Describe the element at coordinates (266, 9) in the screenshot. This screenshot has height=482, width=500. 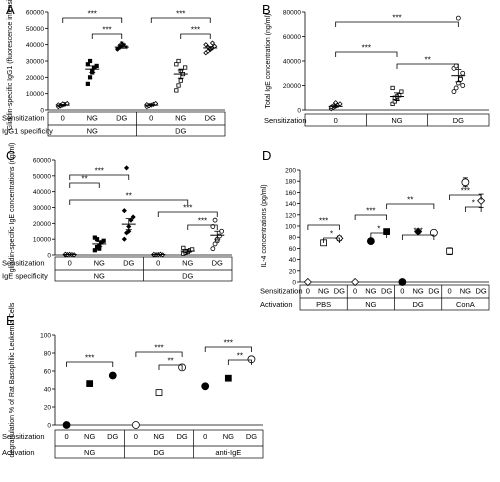
I see `panel-letter: B` at that location.